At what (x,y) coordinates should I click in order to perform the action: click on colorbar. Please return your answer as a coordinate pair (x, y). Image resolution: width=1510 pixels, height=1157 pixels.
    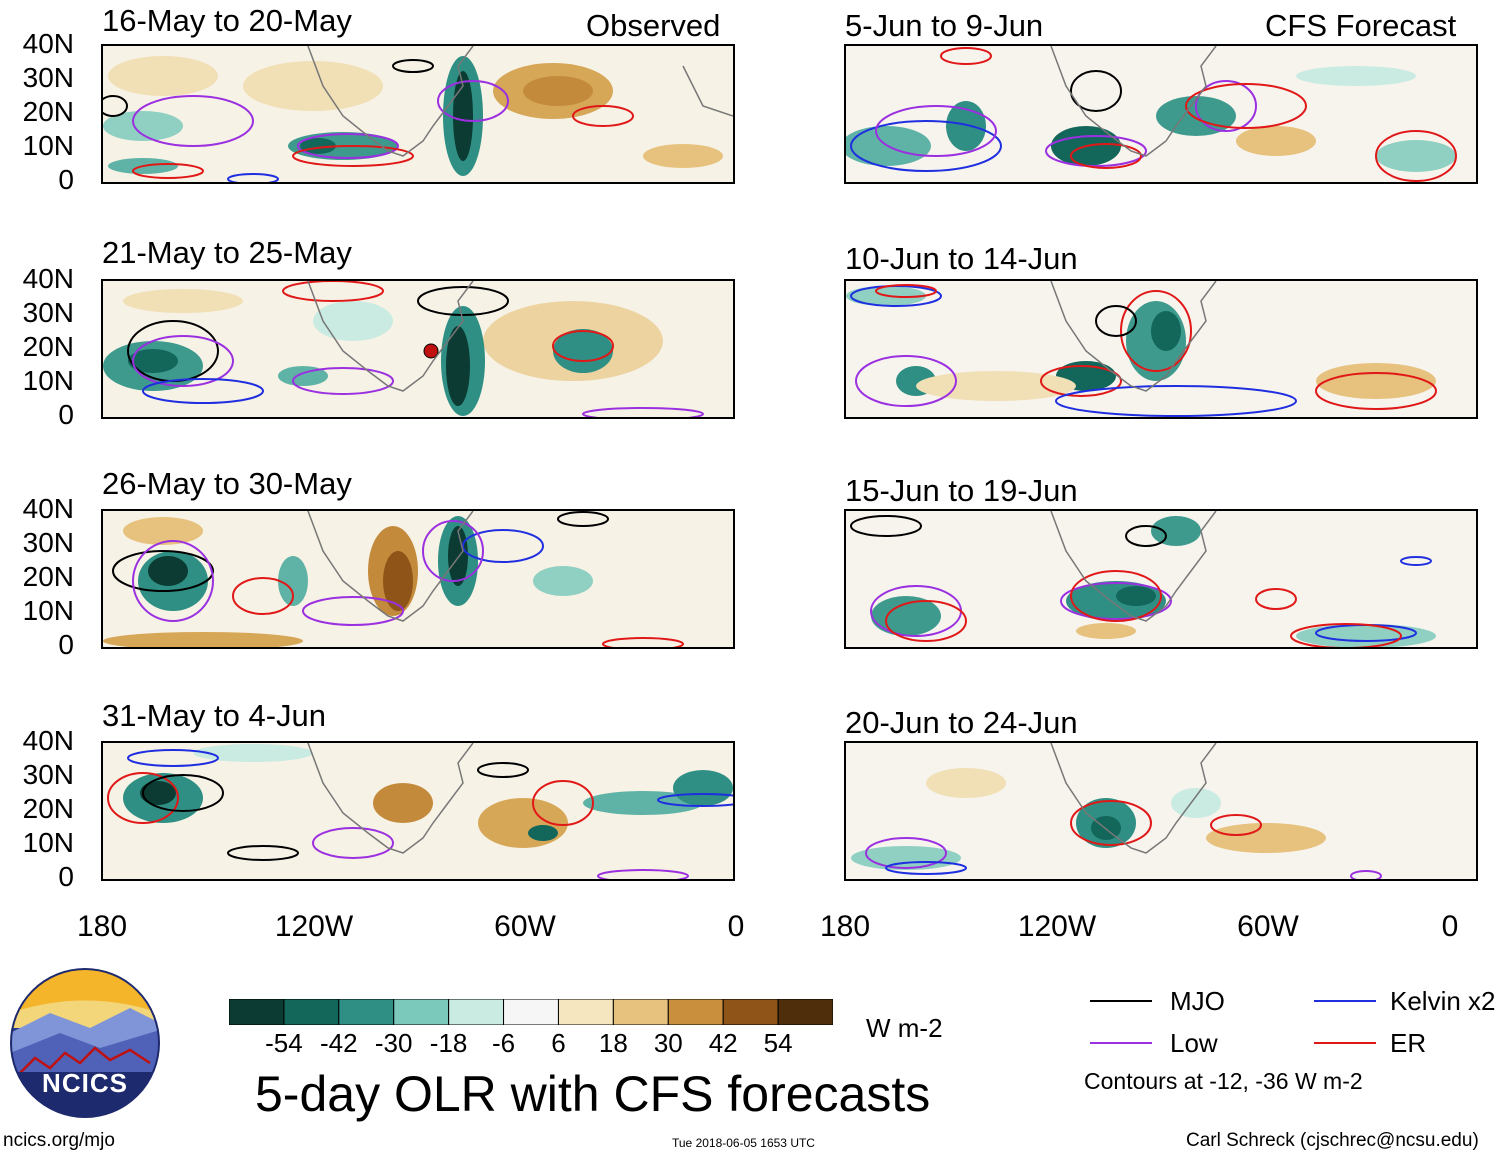
    Looking at the image, I should click on (531, 1012).